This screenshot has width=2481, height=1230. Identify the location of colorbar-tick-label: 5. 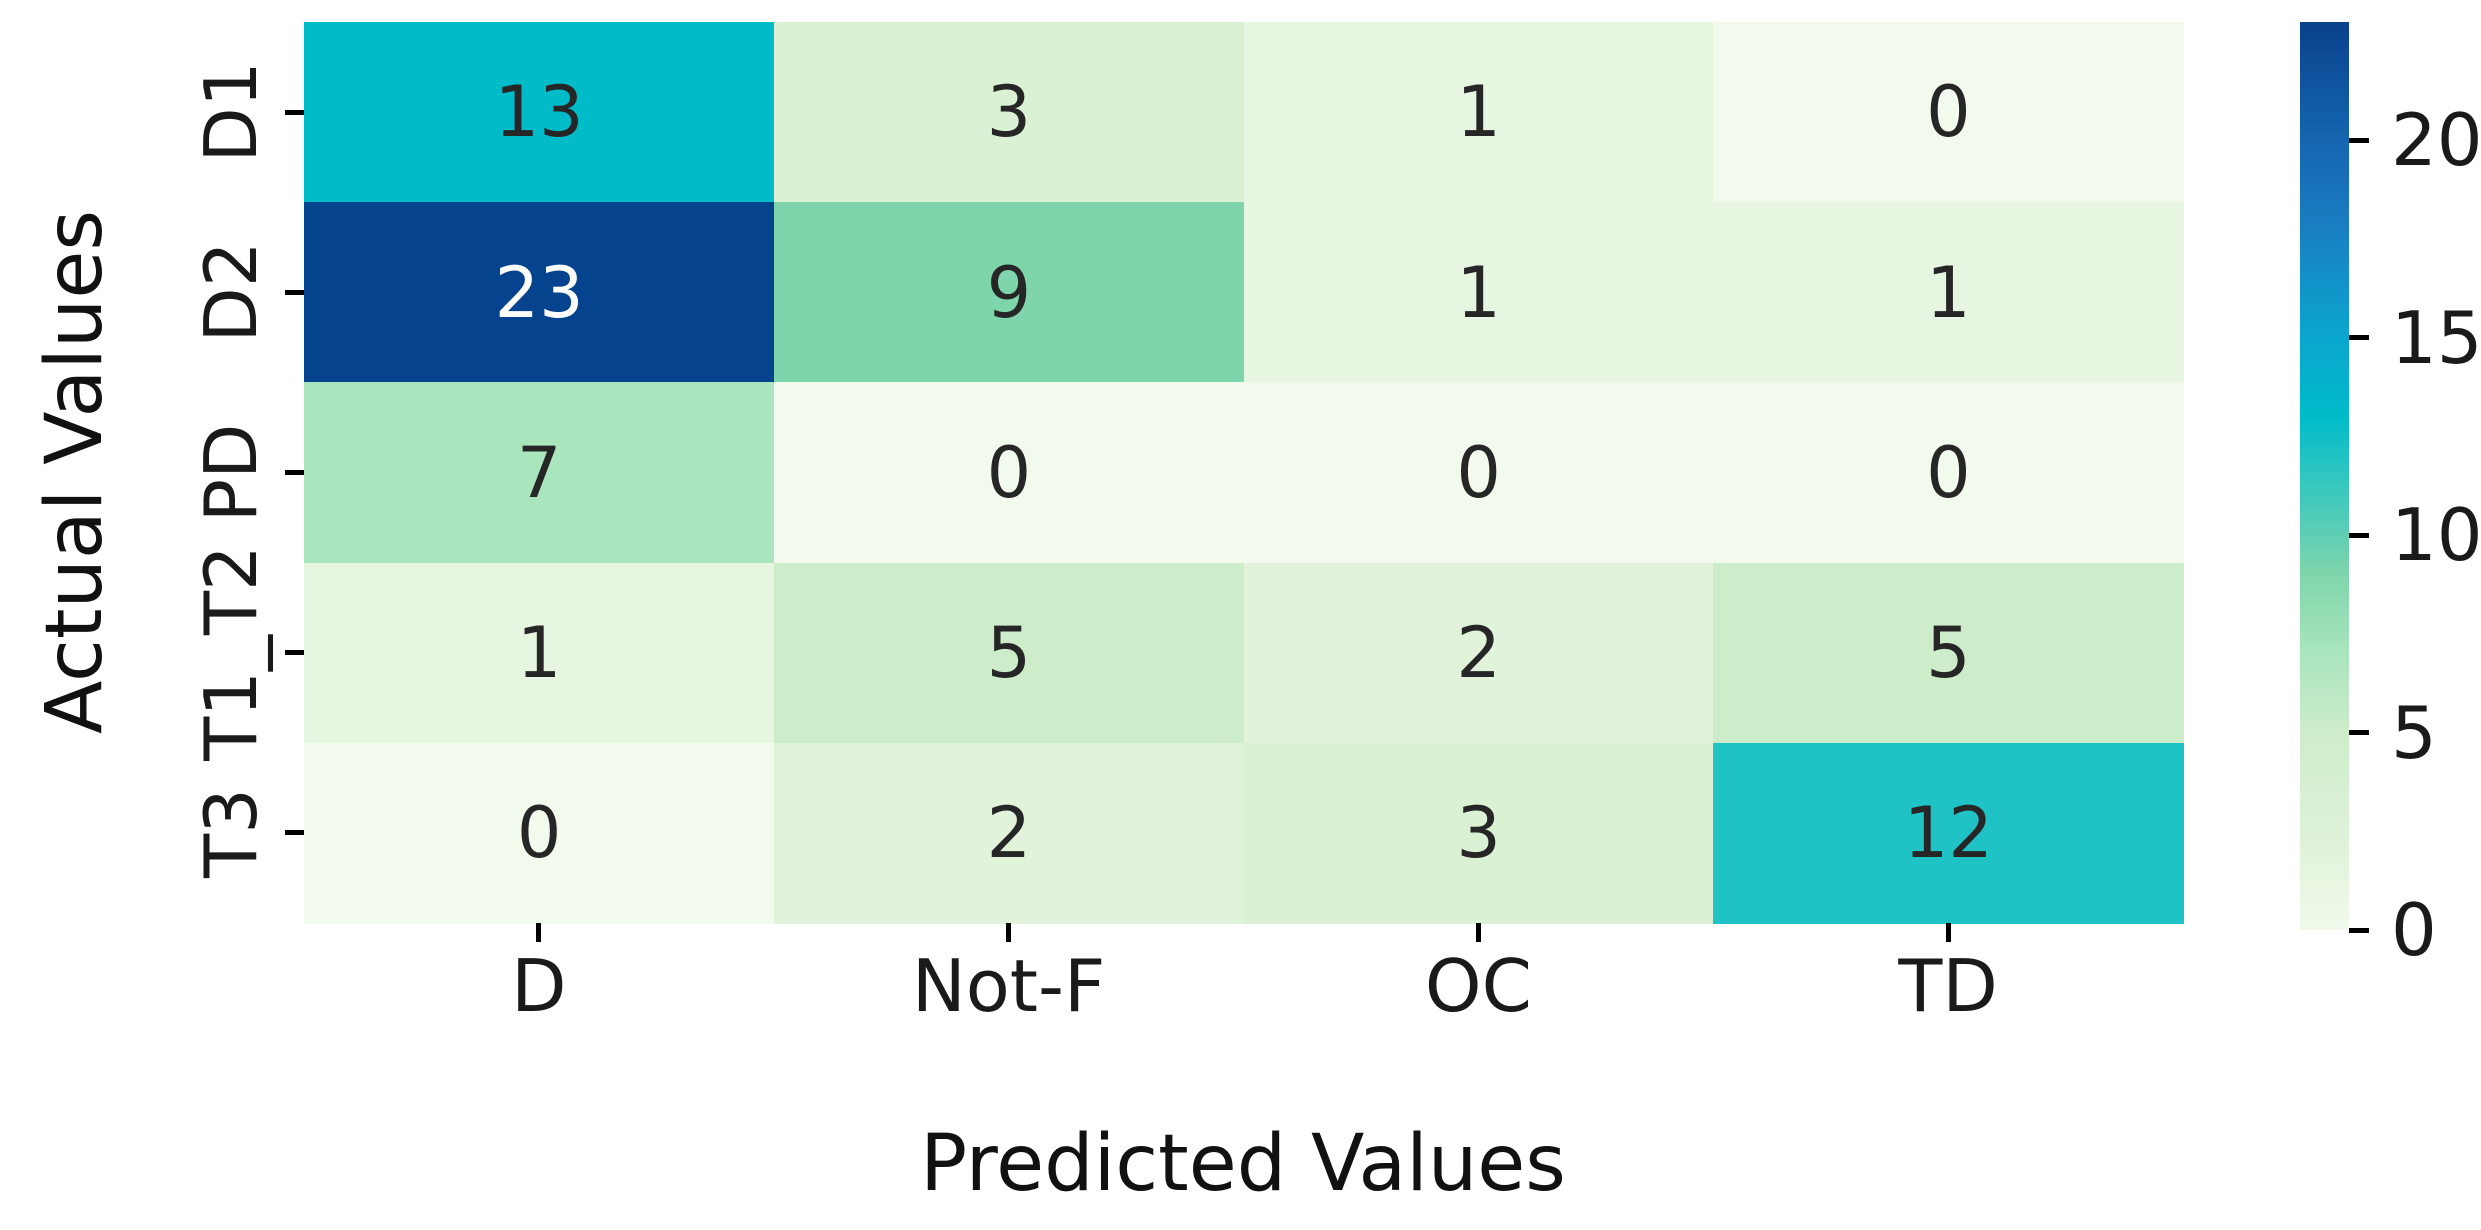
(2414, 732).